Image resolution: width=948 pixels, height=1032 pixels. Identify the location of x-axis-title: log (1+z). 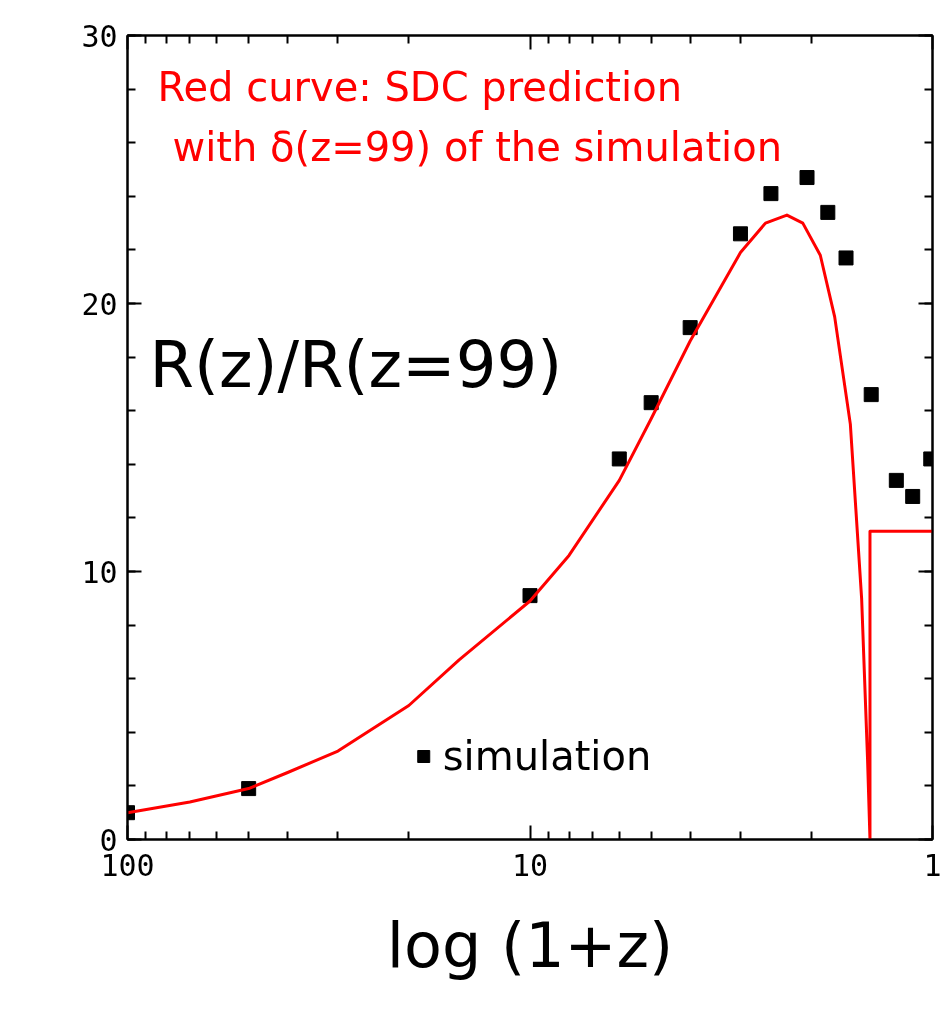
(530, 945).